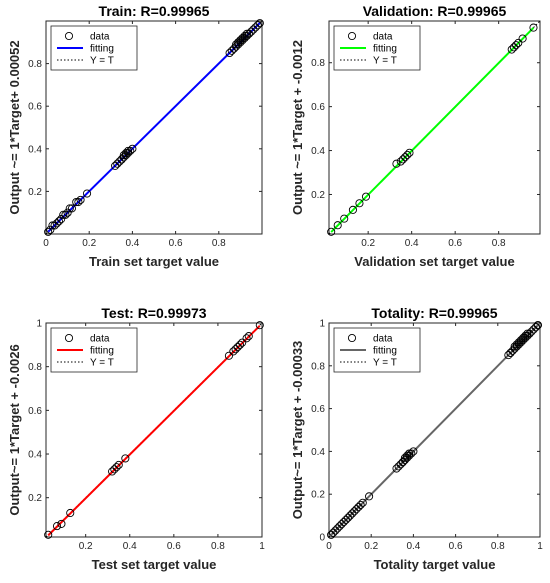 The width and height of the screenshot is (550, 583). I want to click on x-tick-label: 0.8, so click(499, 243).